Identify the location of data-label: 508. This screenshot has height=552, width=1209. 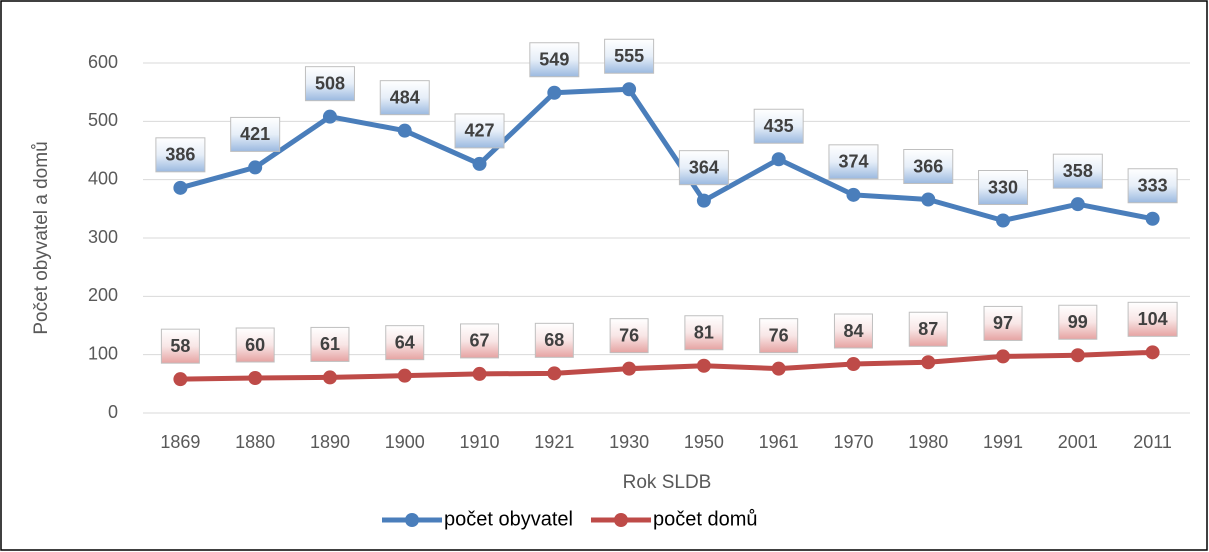
(330, 83).